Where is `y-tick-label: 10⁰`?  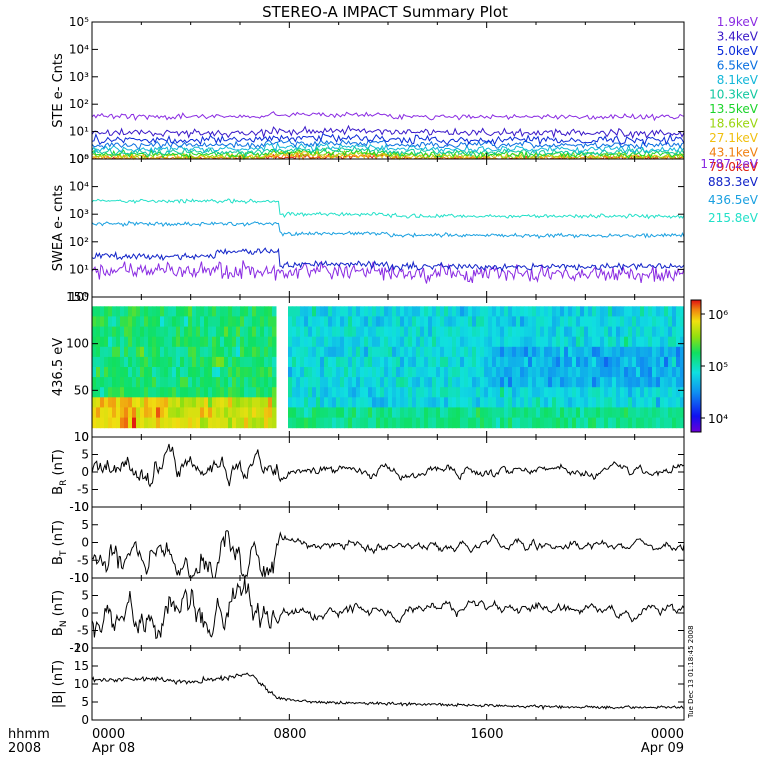 y-tick-label: 10⁰ is located at coordinates (79, 297).